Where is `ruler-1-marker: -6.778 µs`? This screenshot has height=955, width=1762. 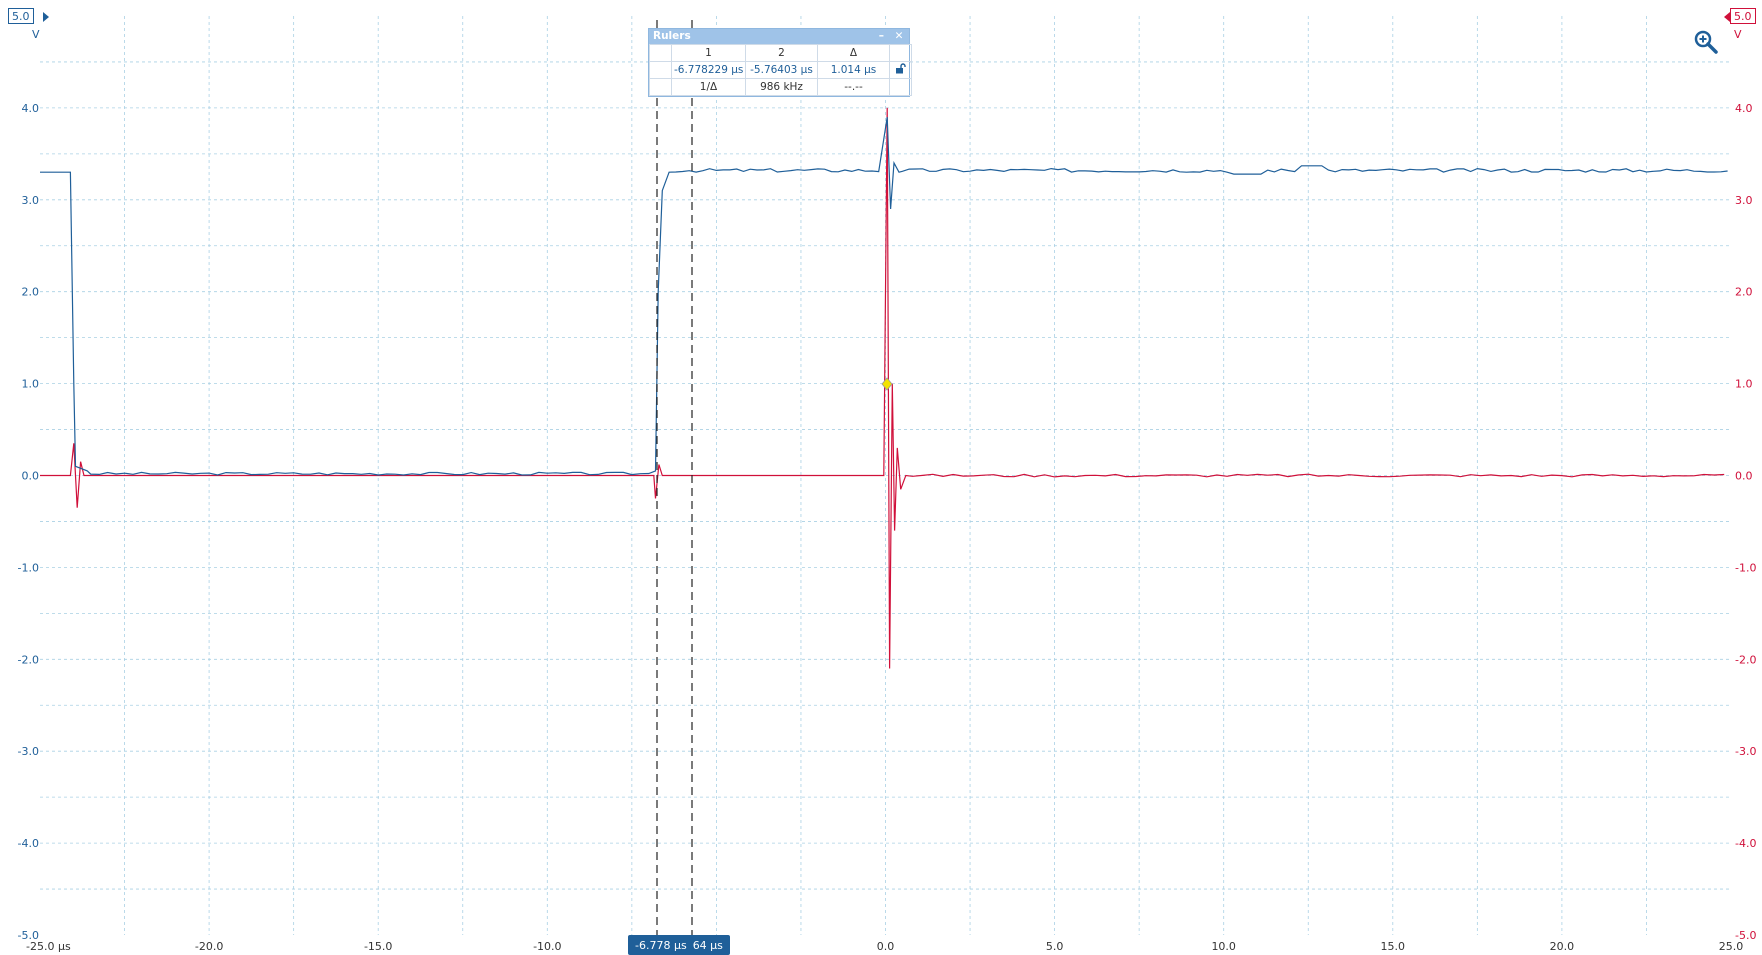 ruler-1-marker: -6.778 µs is located at coordinates (661, 945).